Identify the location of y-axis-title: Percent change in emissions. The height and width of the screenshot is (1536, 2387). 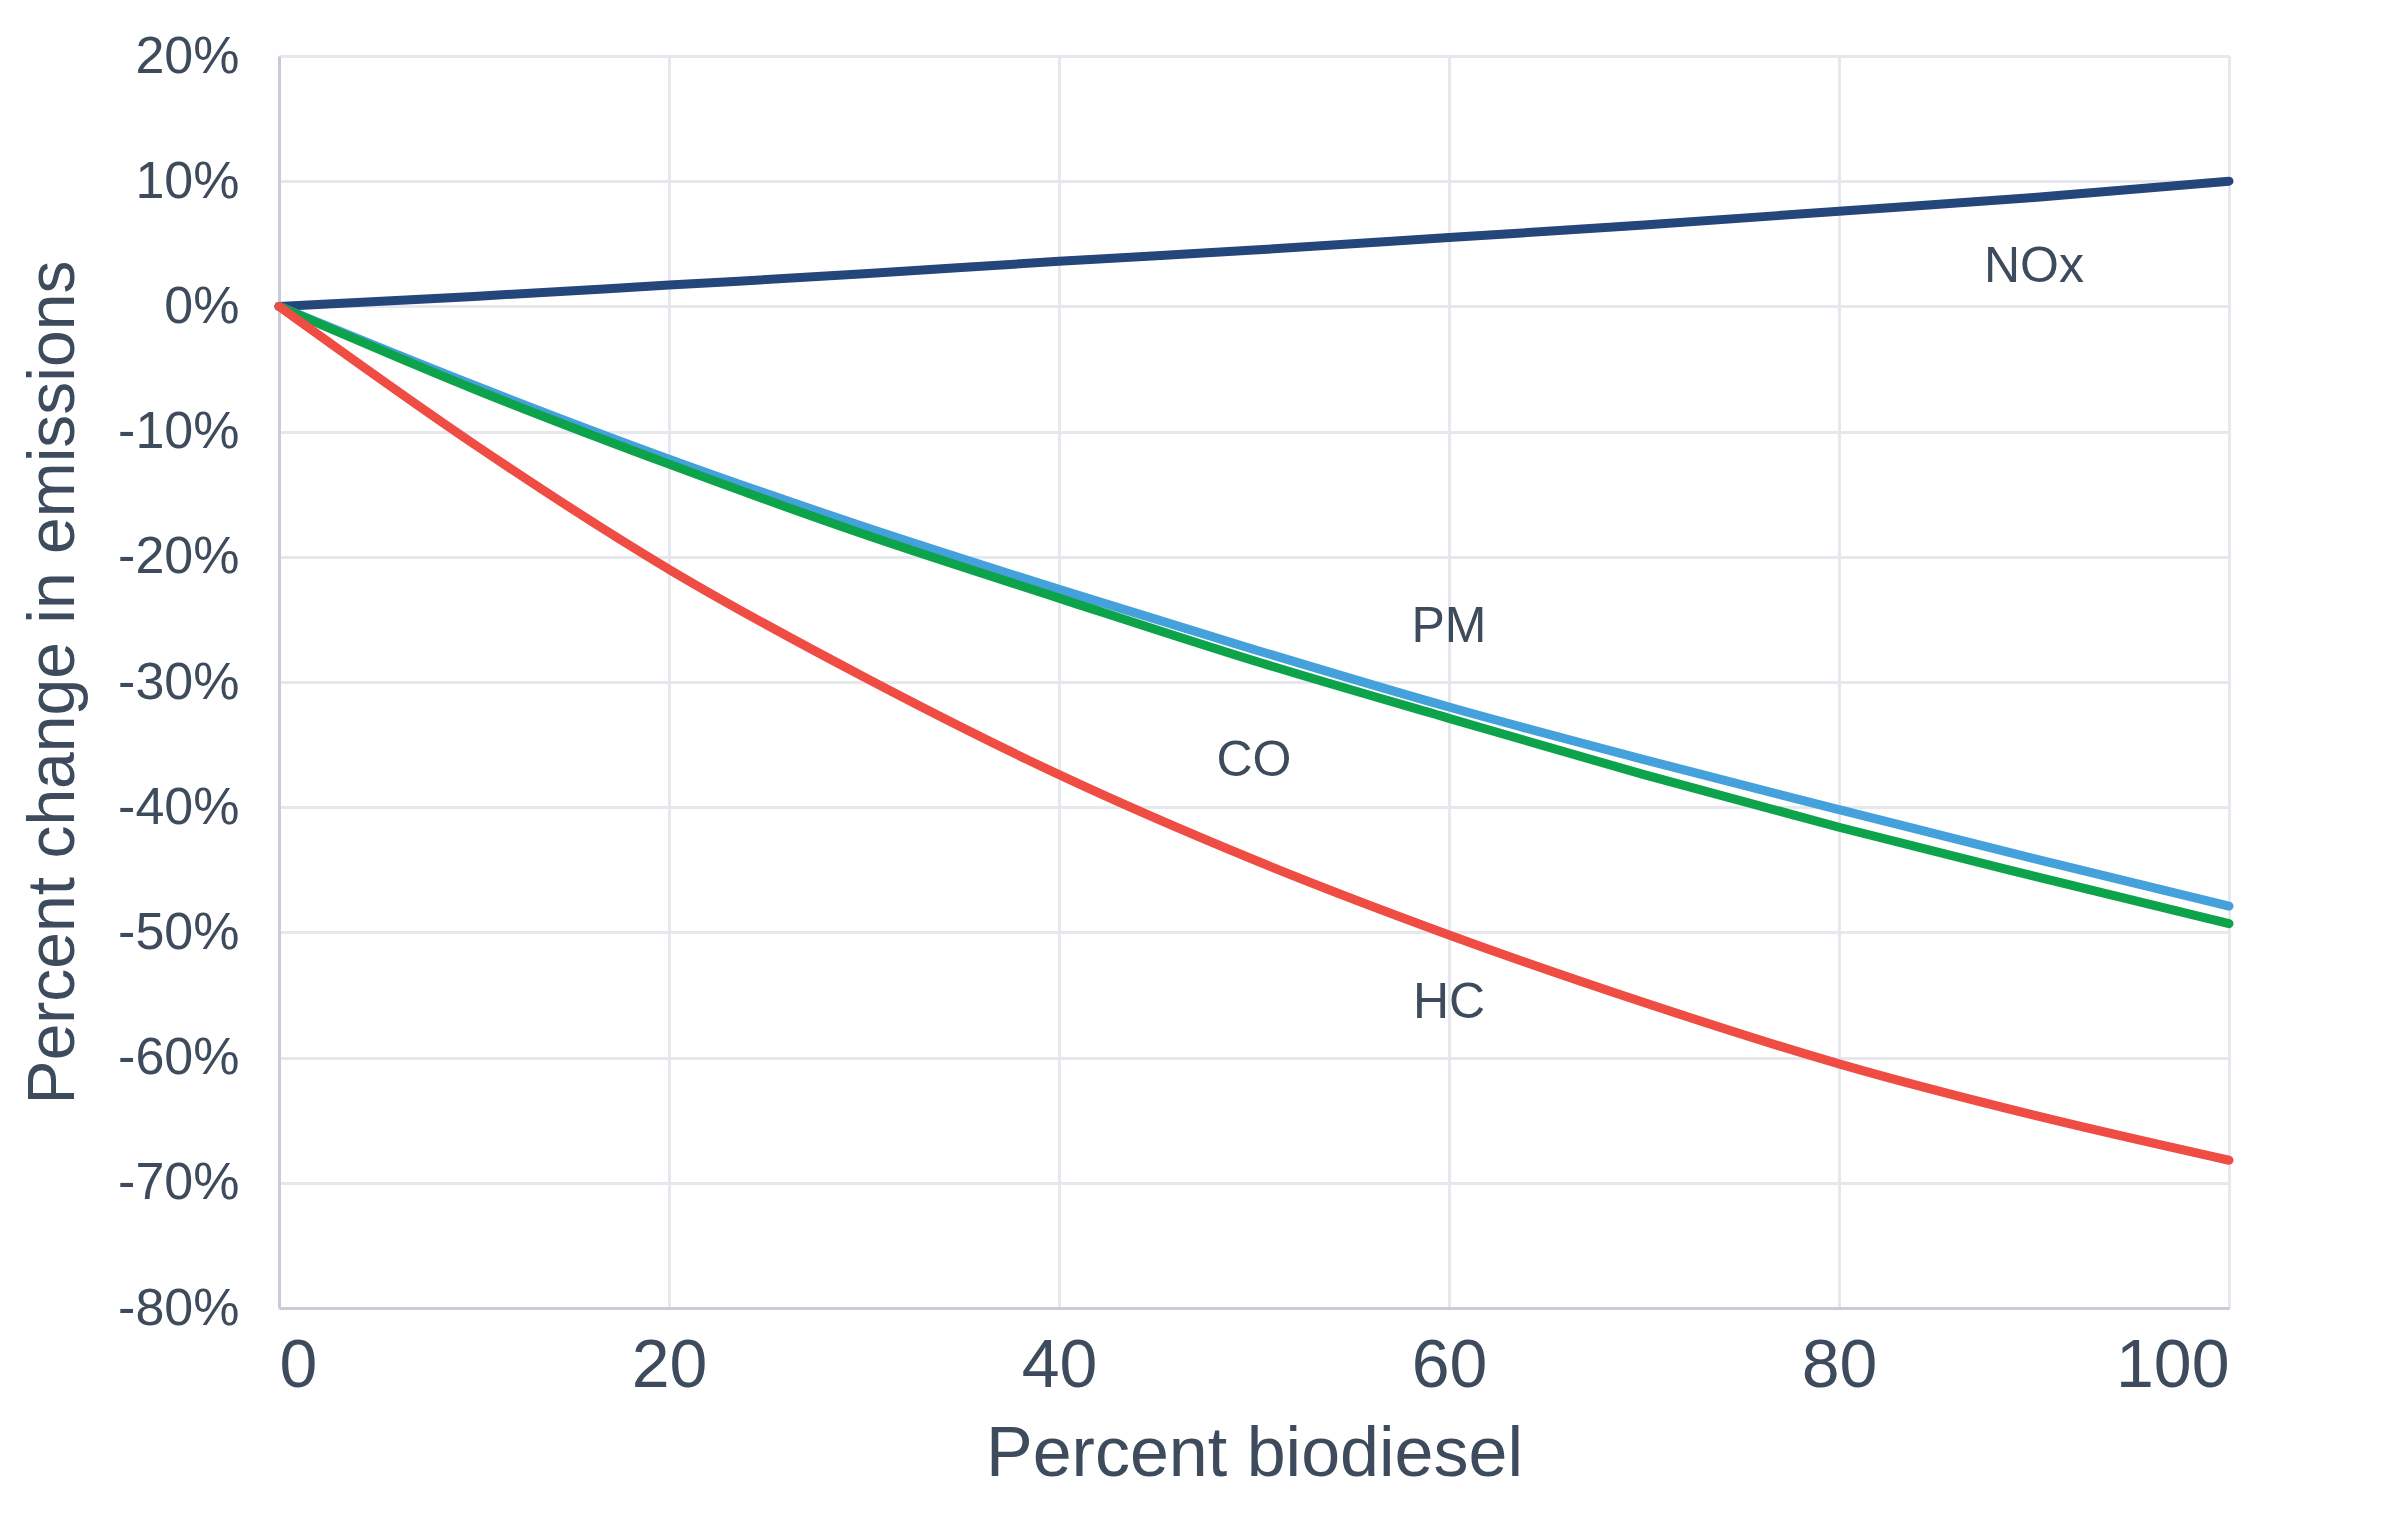
(51, 682).